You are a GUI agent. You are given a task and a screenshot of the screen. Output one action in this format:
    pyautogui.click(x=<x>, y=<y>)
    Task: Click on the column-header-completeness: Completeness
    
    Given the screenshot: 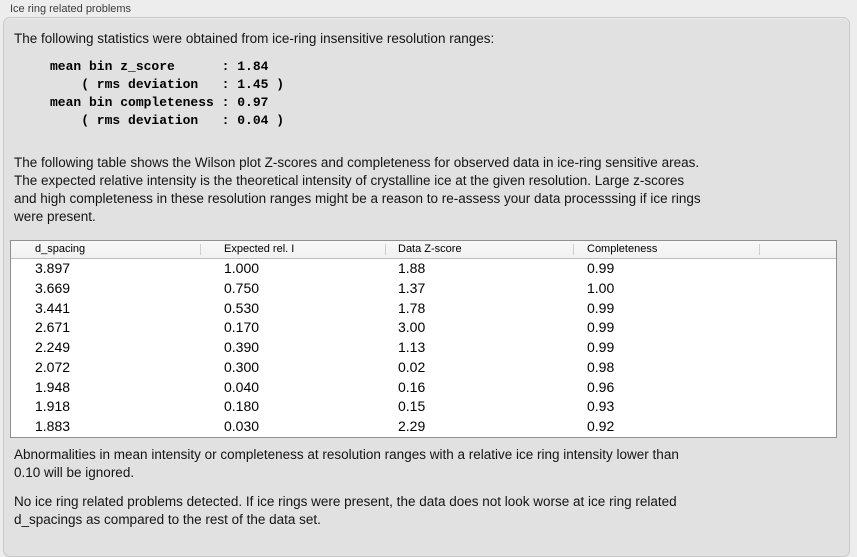 What is the action you would take?
    pyautogui.click(x=666, y=249)
    